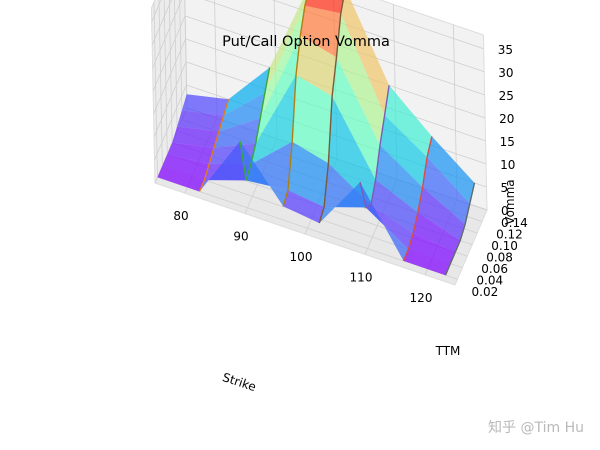 This screenshot has height=450, width=600. Describe the element at coordinates (448, 351) in the screenshot. I see `y-axis-label: TTM` at that location.